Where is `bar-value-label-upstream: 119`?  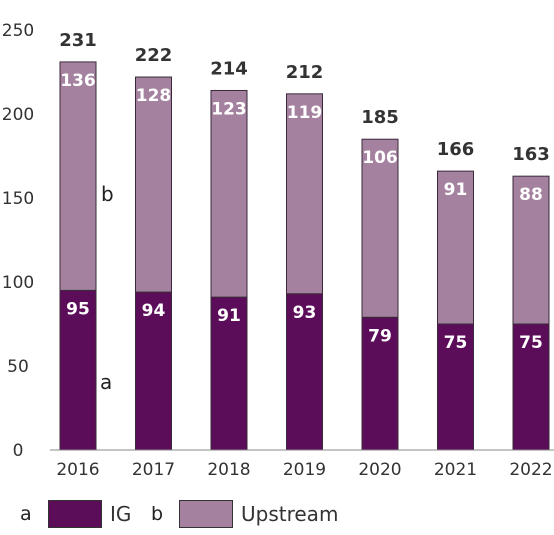 bar-value-label-upstream: 119 is located at coordinates (305, 113).